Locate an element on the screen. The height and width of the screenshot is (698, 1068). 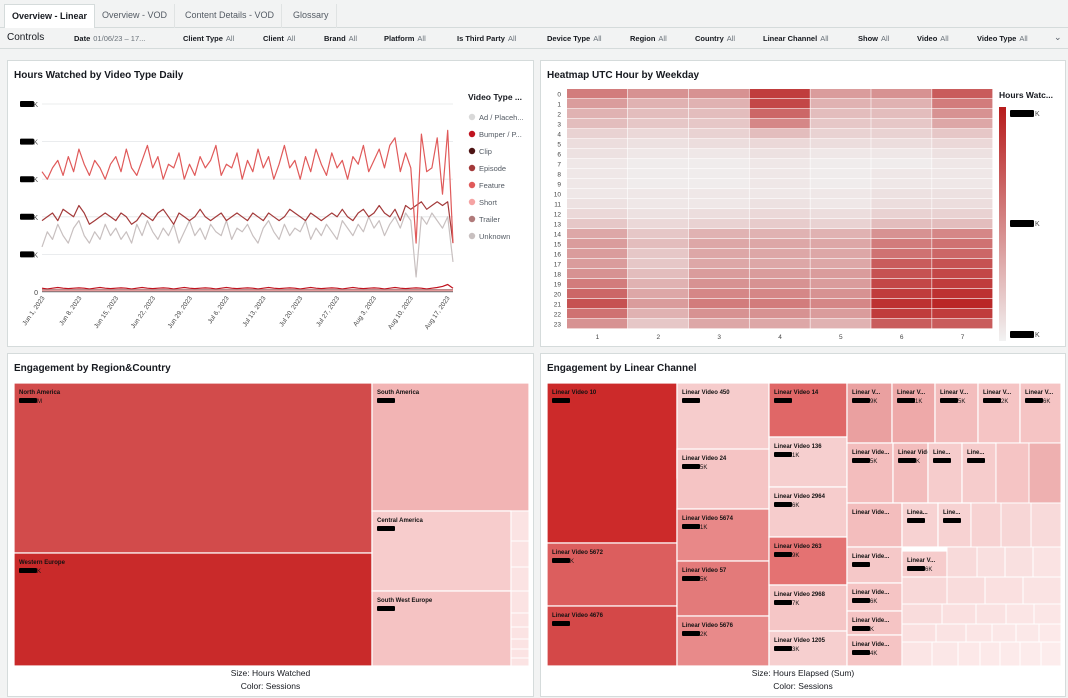
filter-region: Region All is located at coordinates (648, 38).